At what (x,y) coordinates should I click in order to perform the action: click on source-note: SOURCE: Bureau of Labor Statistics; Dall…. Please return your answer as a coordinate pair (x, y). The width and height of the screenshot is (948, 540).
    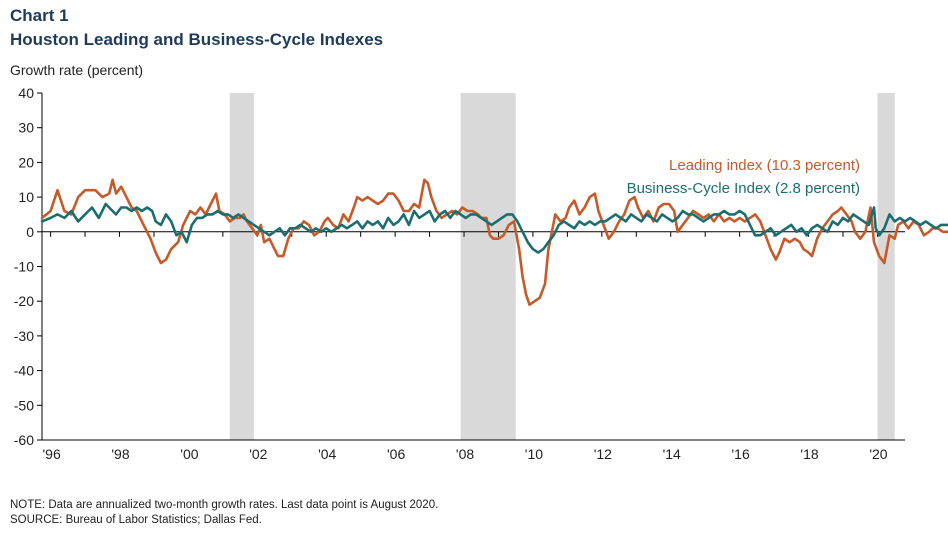
    Looking at the image, I should click on (136, 520).